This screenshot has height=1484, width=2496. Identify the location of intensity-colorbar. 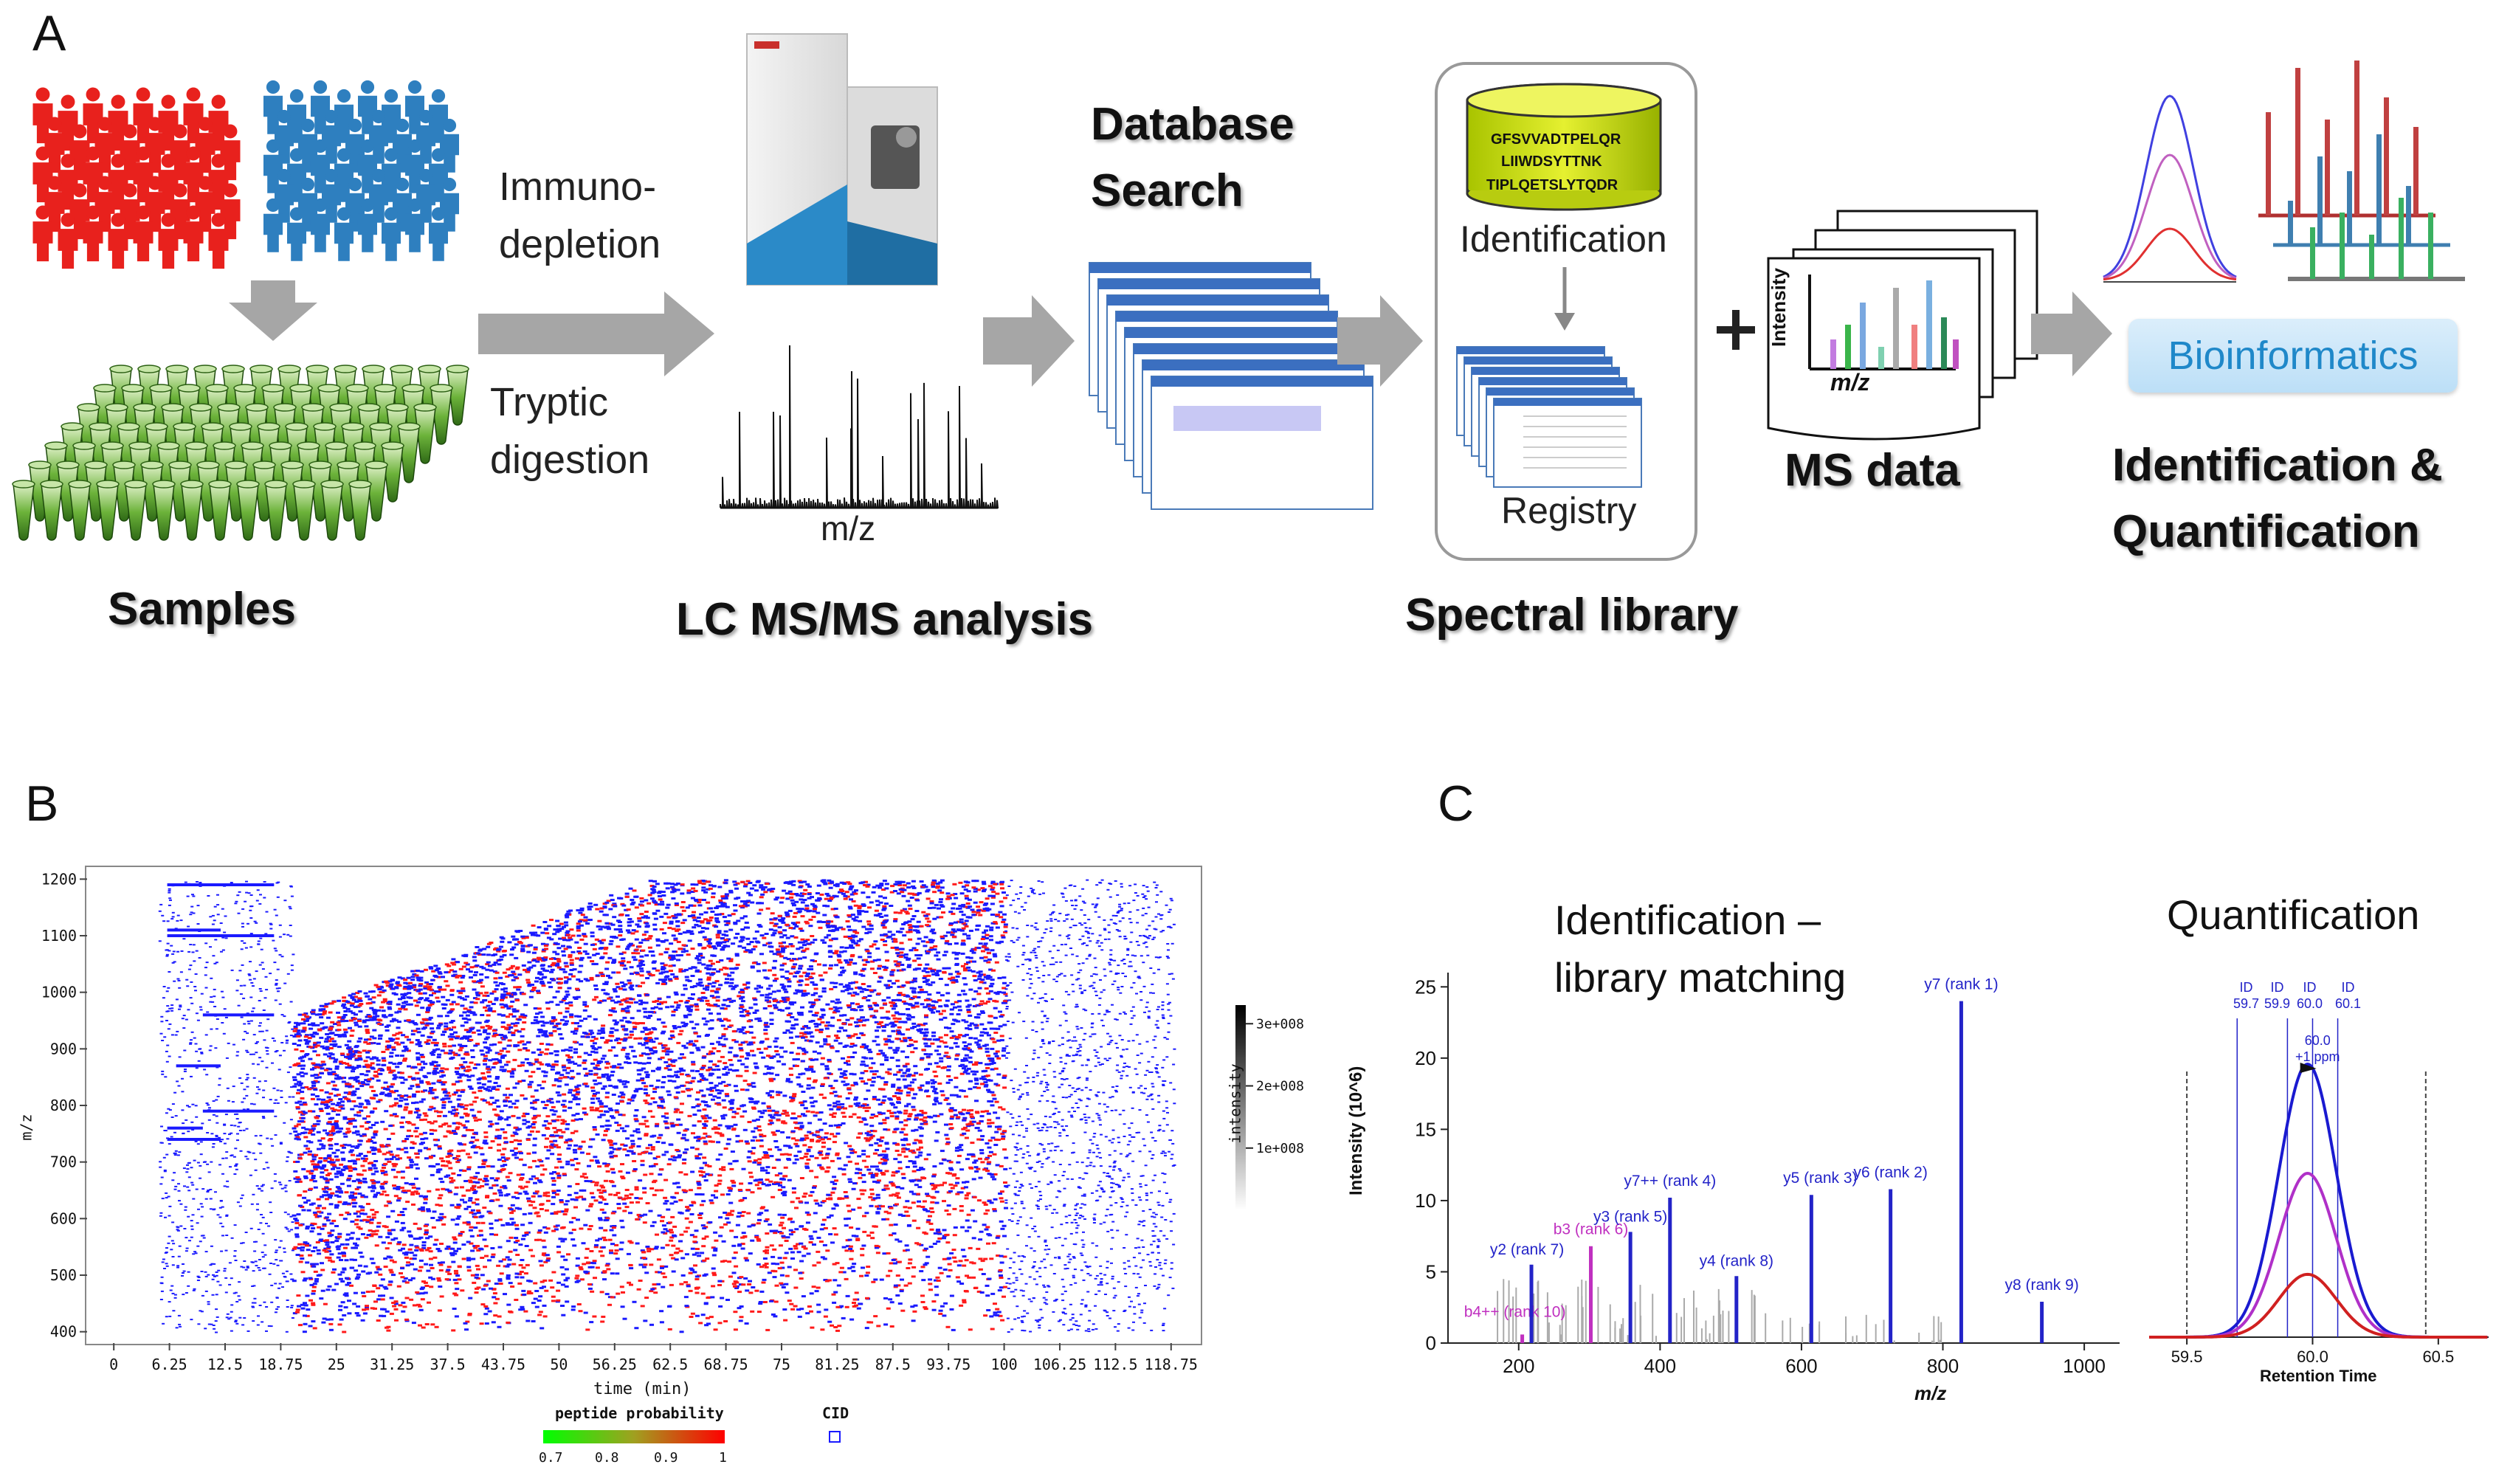
(1240, 1107).